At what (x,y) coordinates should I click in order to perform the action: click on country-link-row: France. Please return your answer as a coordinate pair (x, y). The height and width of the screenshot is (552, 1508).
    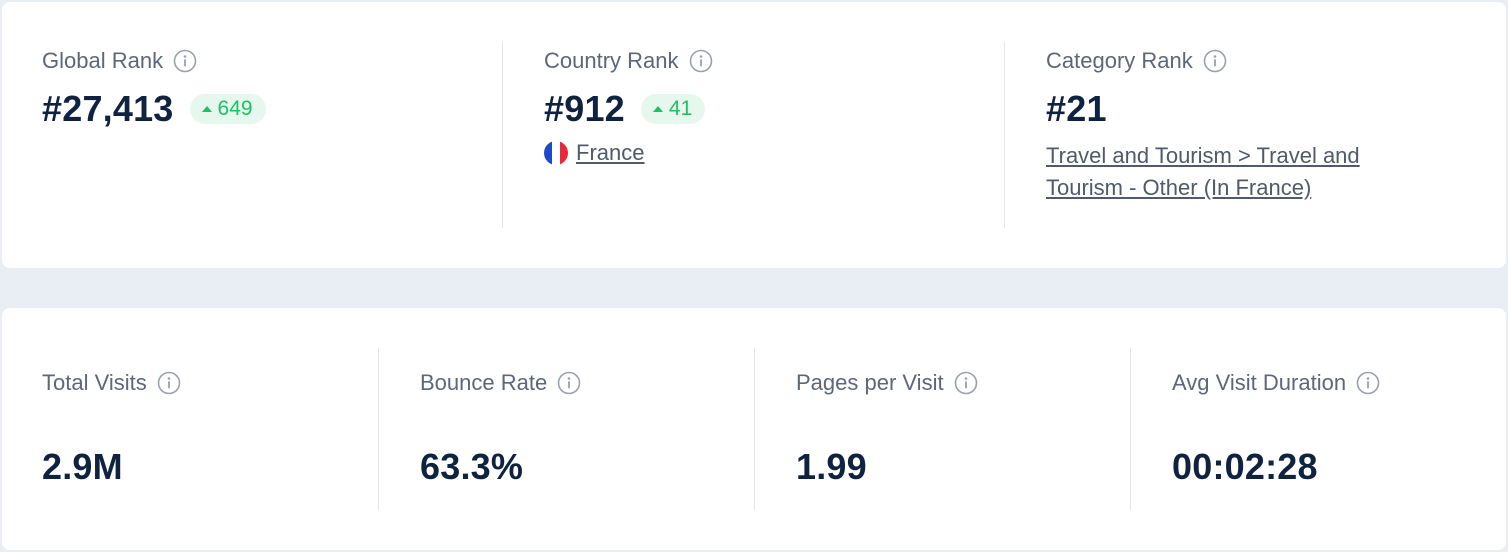
    Looking at the image, I should click on (594, 153).